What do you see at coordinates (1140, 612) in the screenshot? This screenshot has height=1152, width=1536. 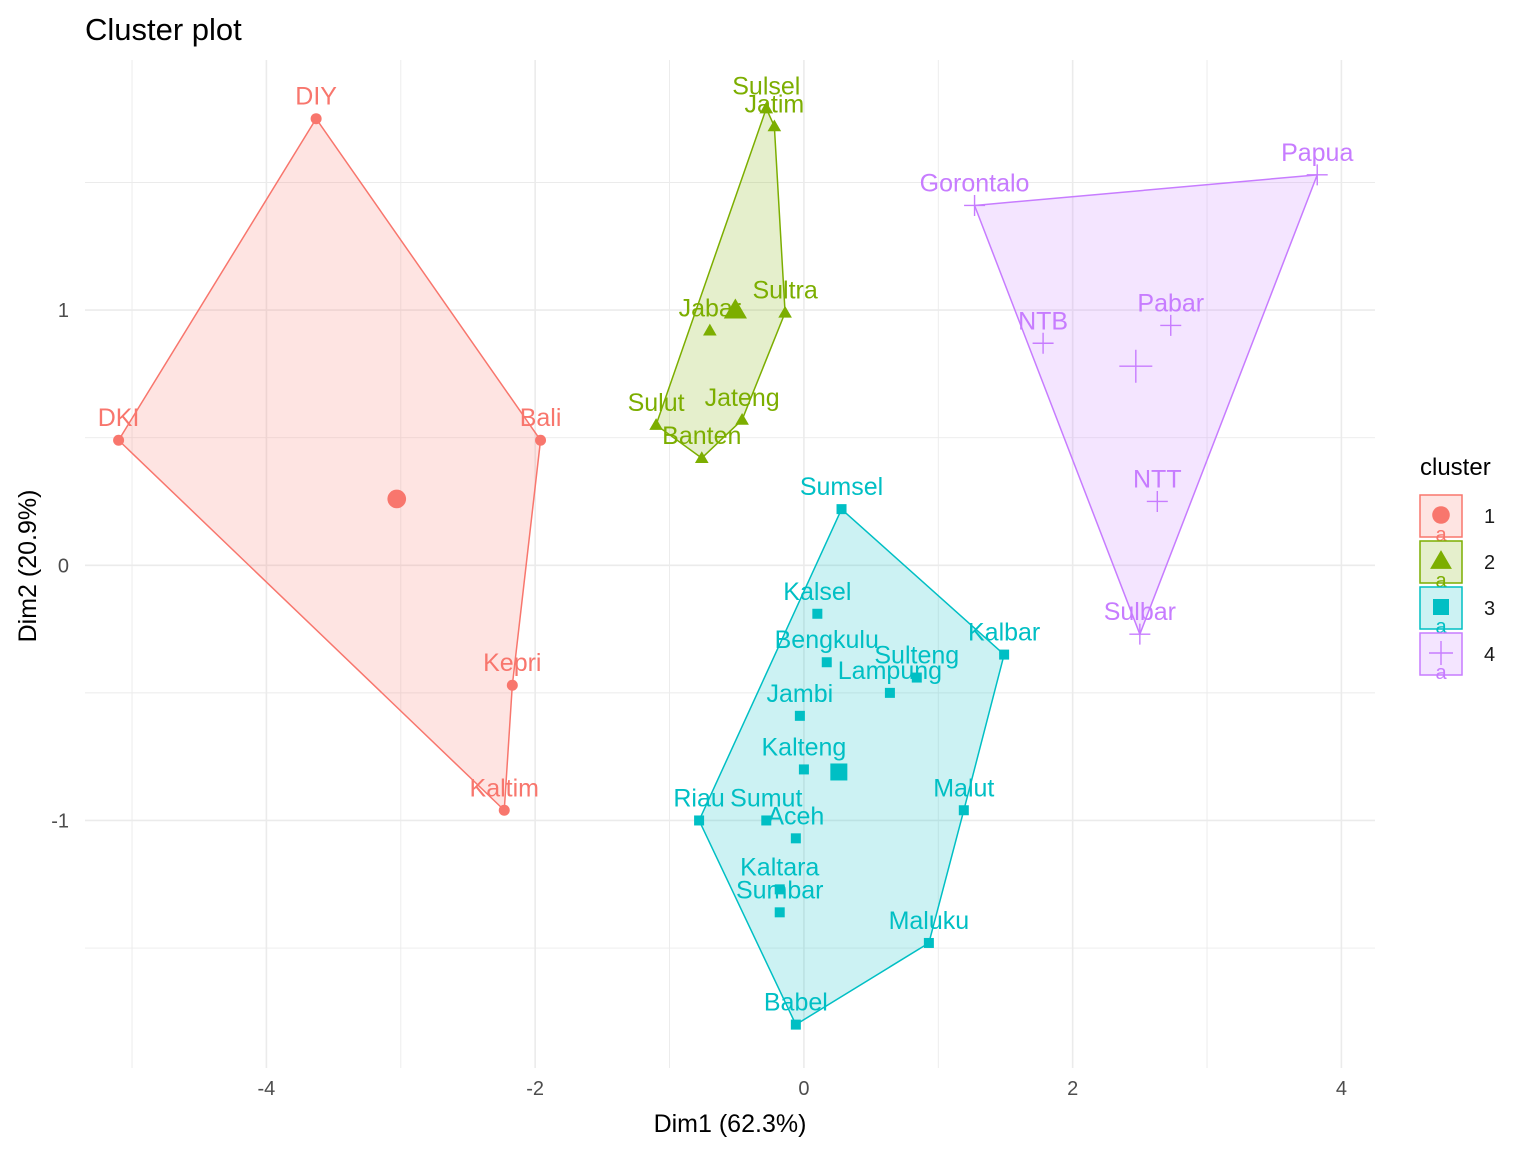 I see `point-label-sulbar: Sulbar` at bounding box center [1140, 612].